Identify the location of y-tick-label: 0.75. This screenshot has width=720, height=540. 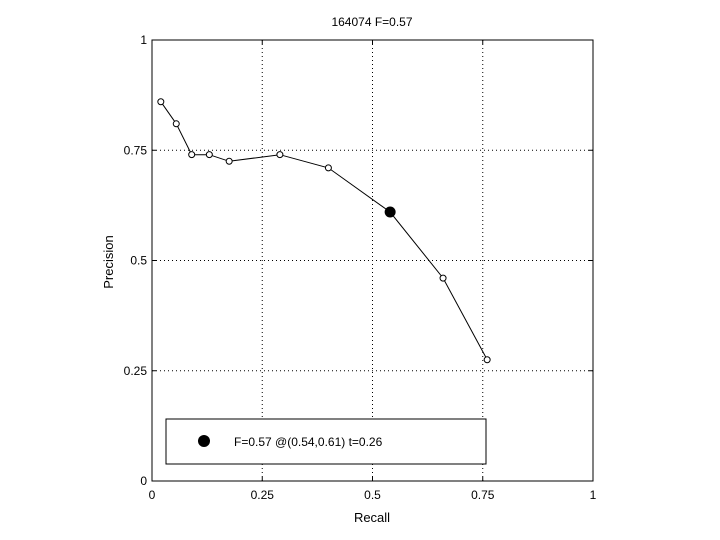
(136, 150).